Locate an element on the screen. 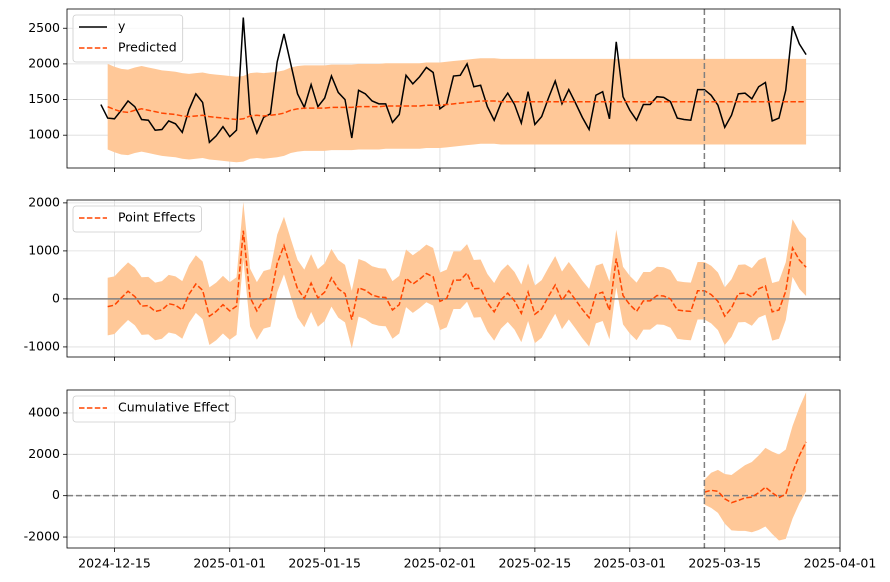 The image size is (890, 582). legend-label: y is located at coordinates (122, 26).